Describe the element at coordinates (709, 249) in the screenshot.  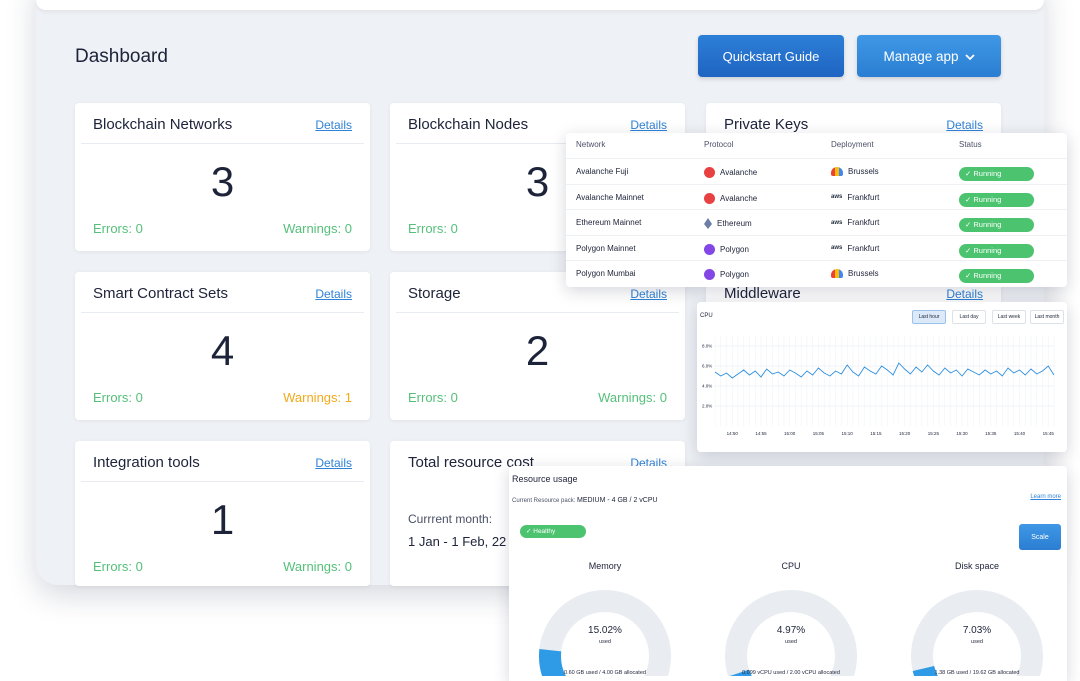
I see `polygon-icon` at that location.